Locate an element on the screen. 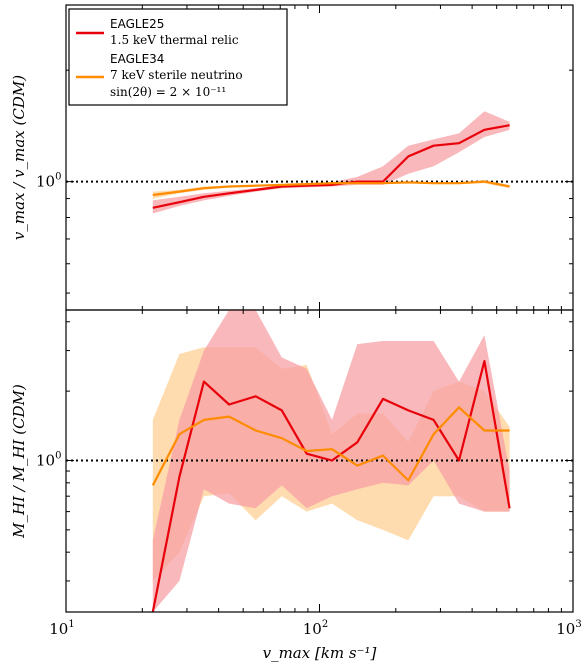  x-tick-label: 10² is located at coordinates (315, 628).